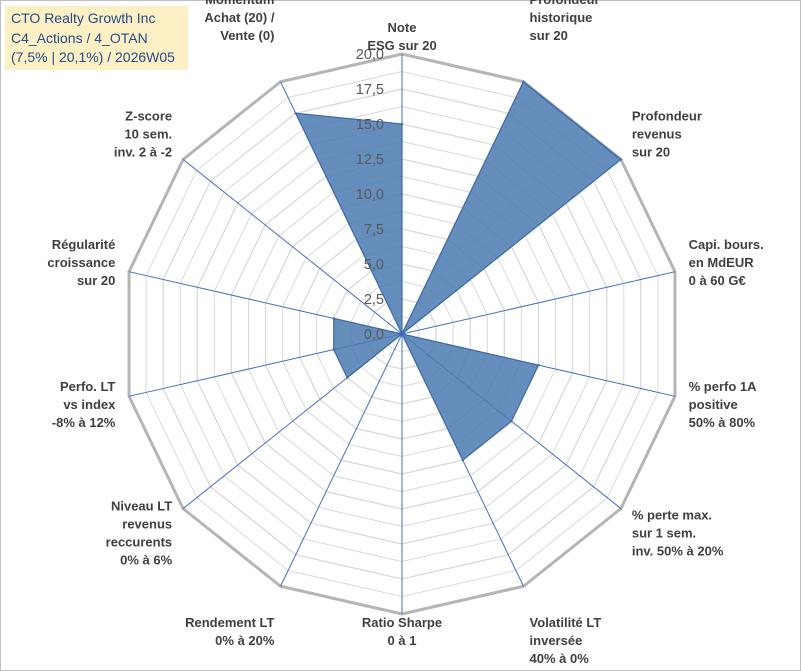 Image resolution: width=801 pixels, height=671 pixels. What do you see at coordinates (141, 506) in the screenshot?
I see `axis-label-line: Niveau LT` at bounding box center [141, 506].